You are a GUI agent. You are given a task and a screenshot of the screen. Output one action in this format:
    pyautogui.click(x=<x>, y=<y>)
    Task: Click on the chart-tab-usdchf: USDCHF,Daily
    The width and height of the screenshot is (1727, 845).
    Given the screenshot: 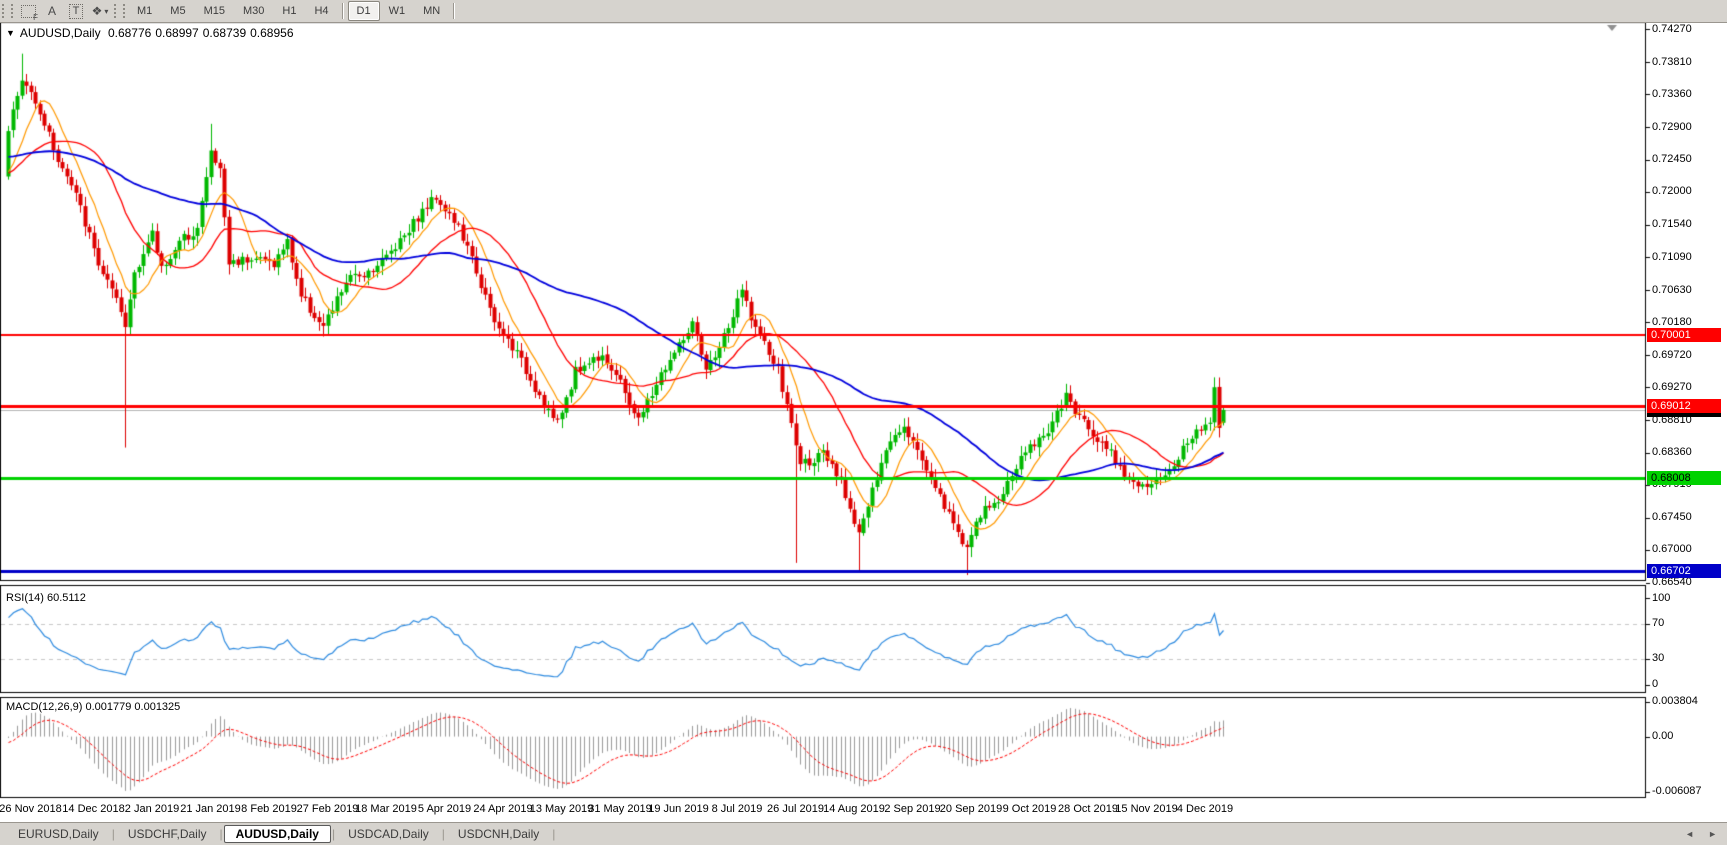 What is the action you would take?
    pyautogui.click(x=167, y=834)
    